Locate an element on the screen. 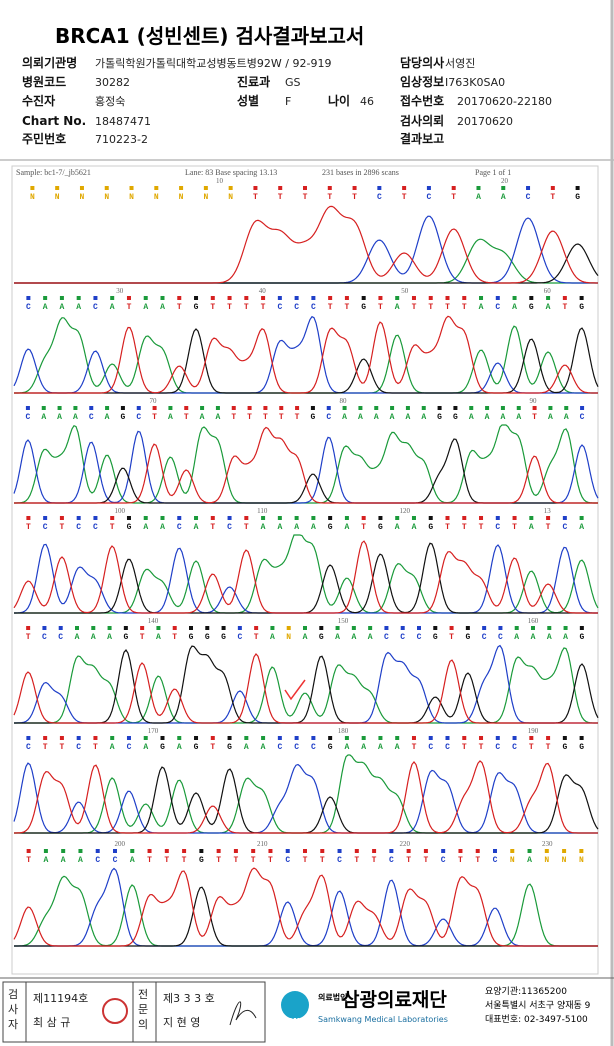 This screenshot has height=1046, width=614. field-label: 수진자 is located at coordinates (38, 100).